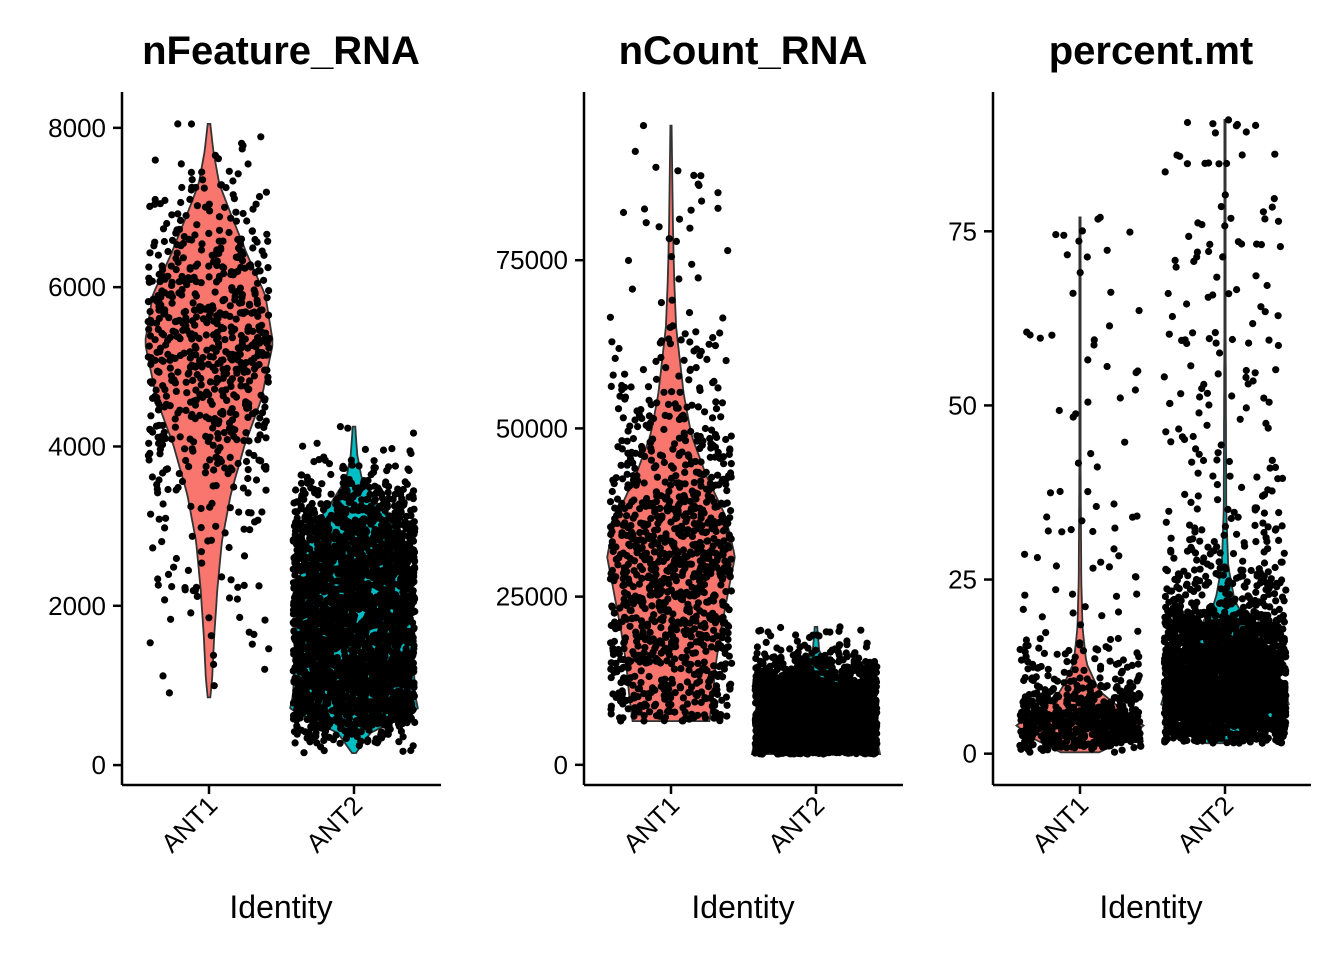 This screenshot has width=1344, height=960. I want to click on x-axis-title: Identity, so click(742, 907).